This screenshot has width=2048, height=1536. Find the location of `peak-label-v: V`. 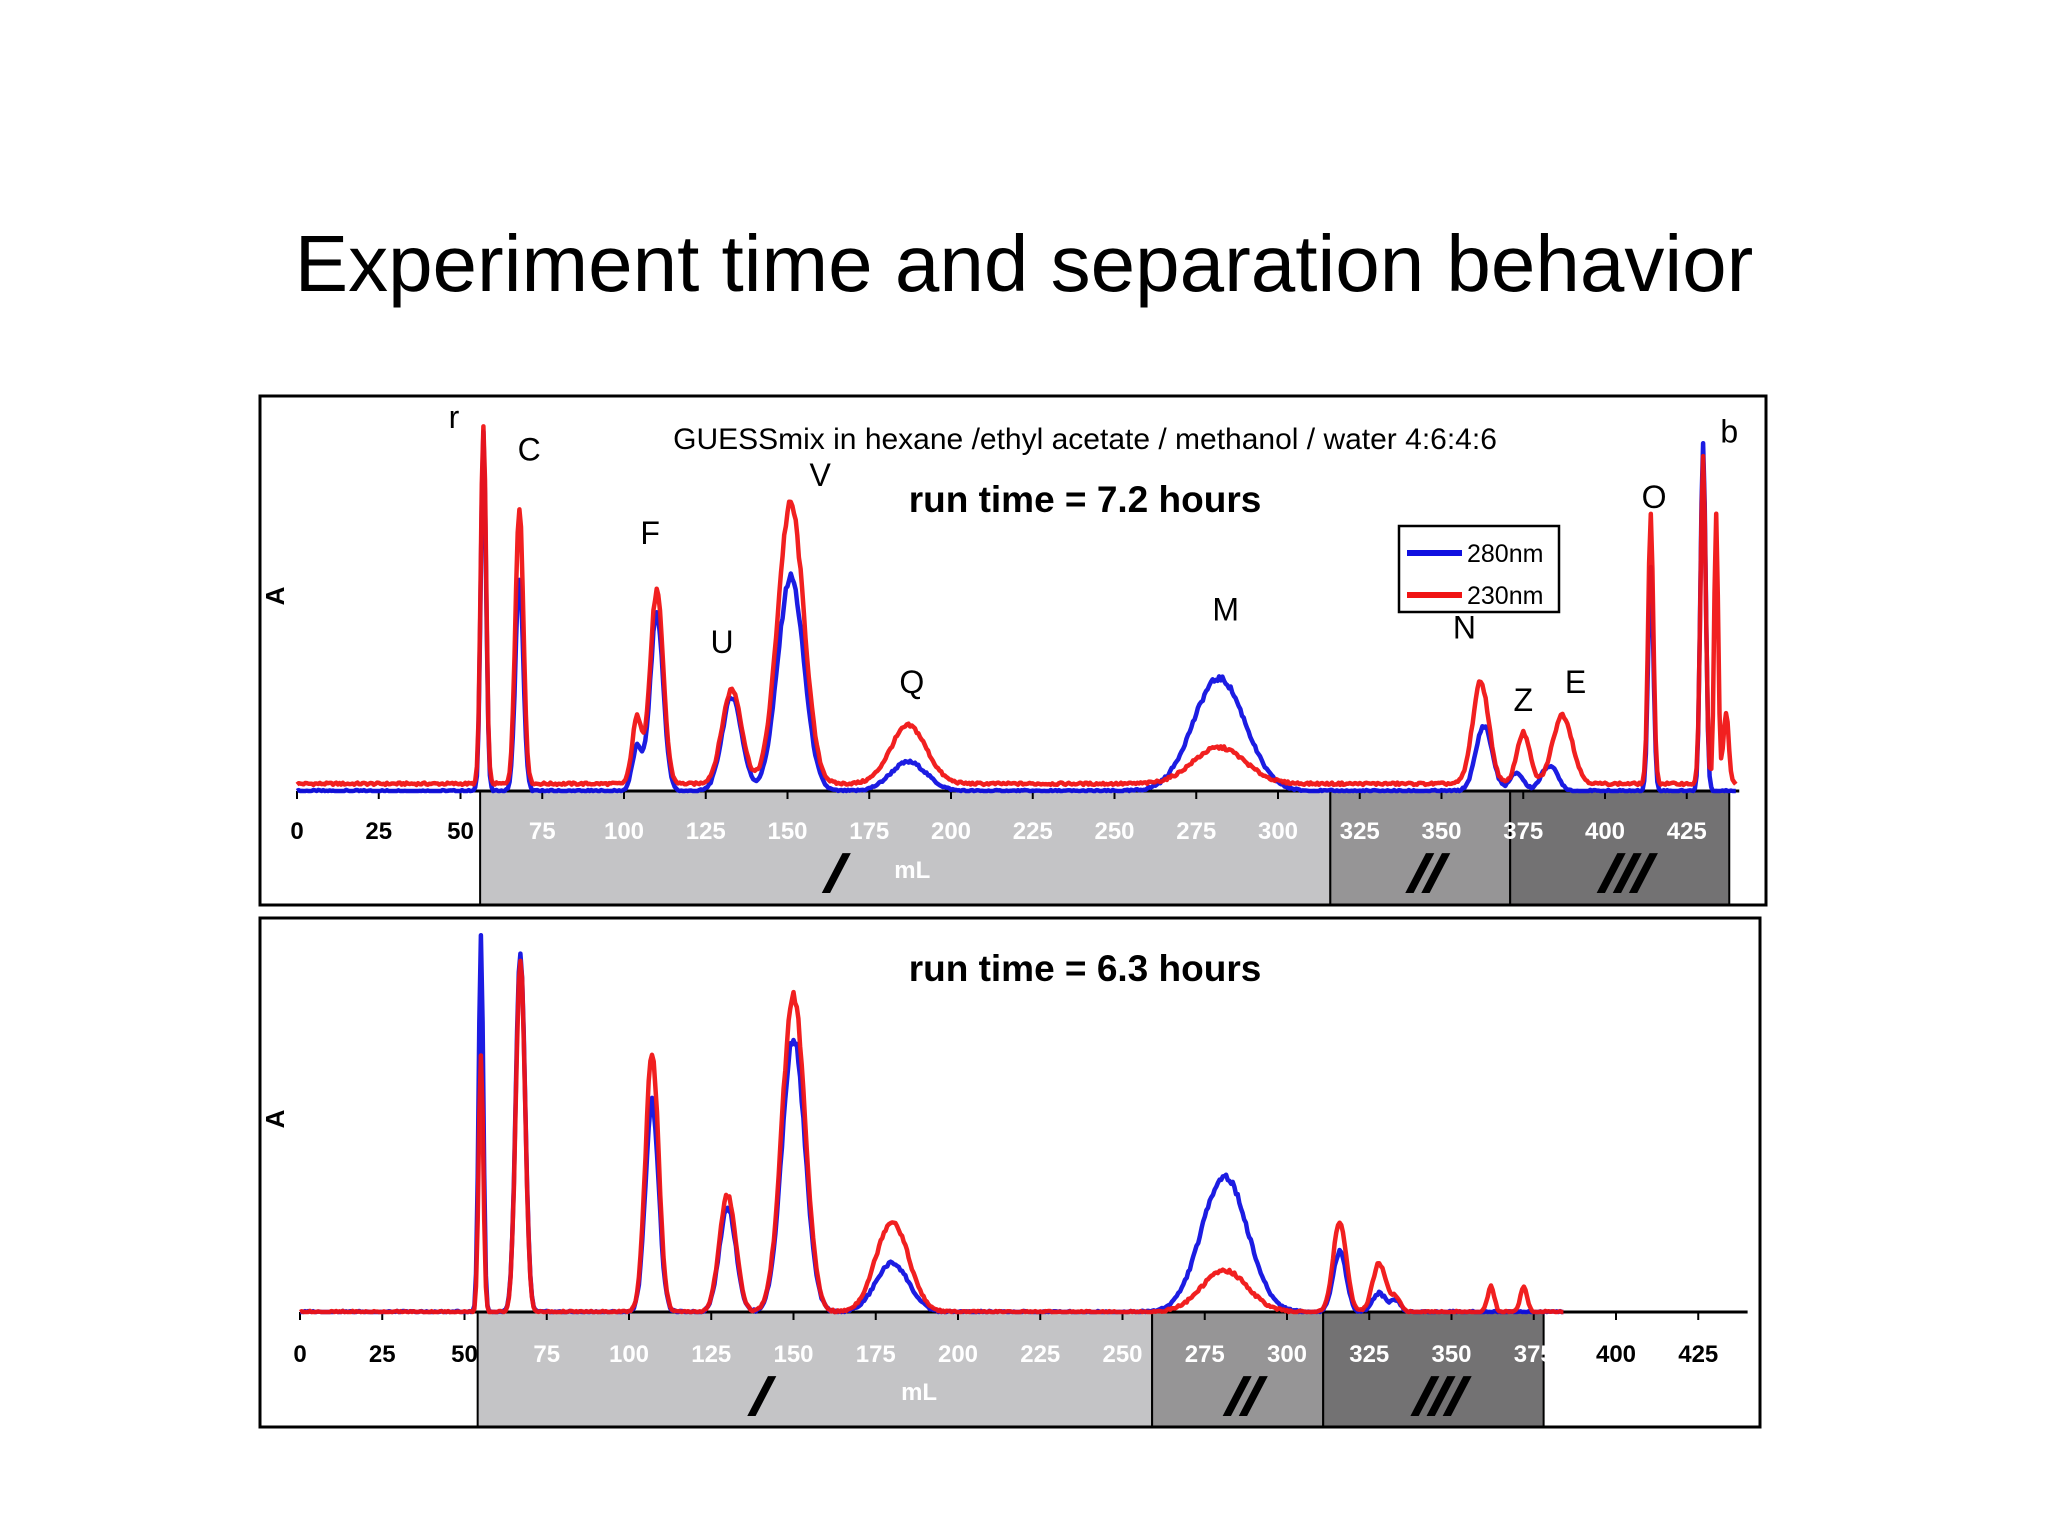

peak-label-v: V is located at coordinates (821, 475).